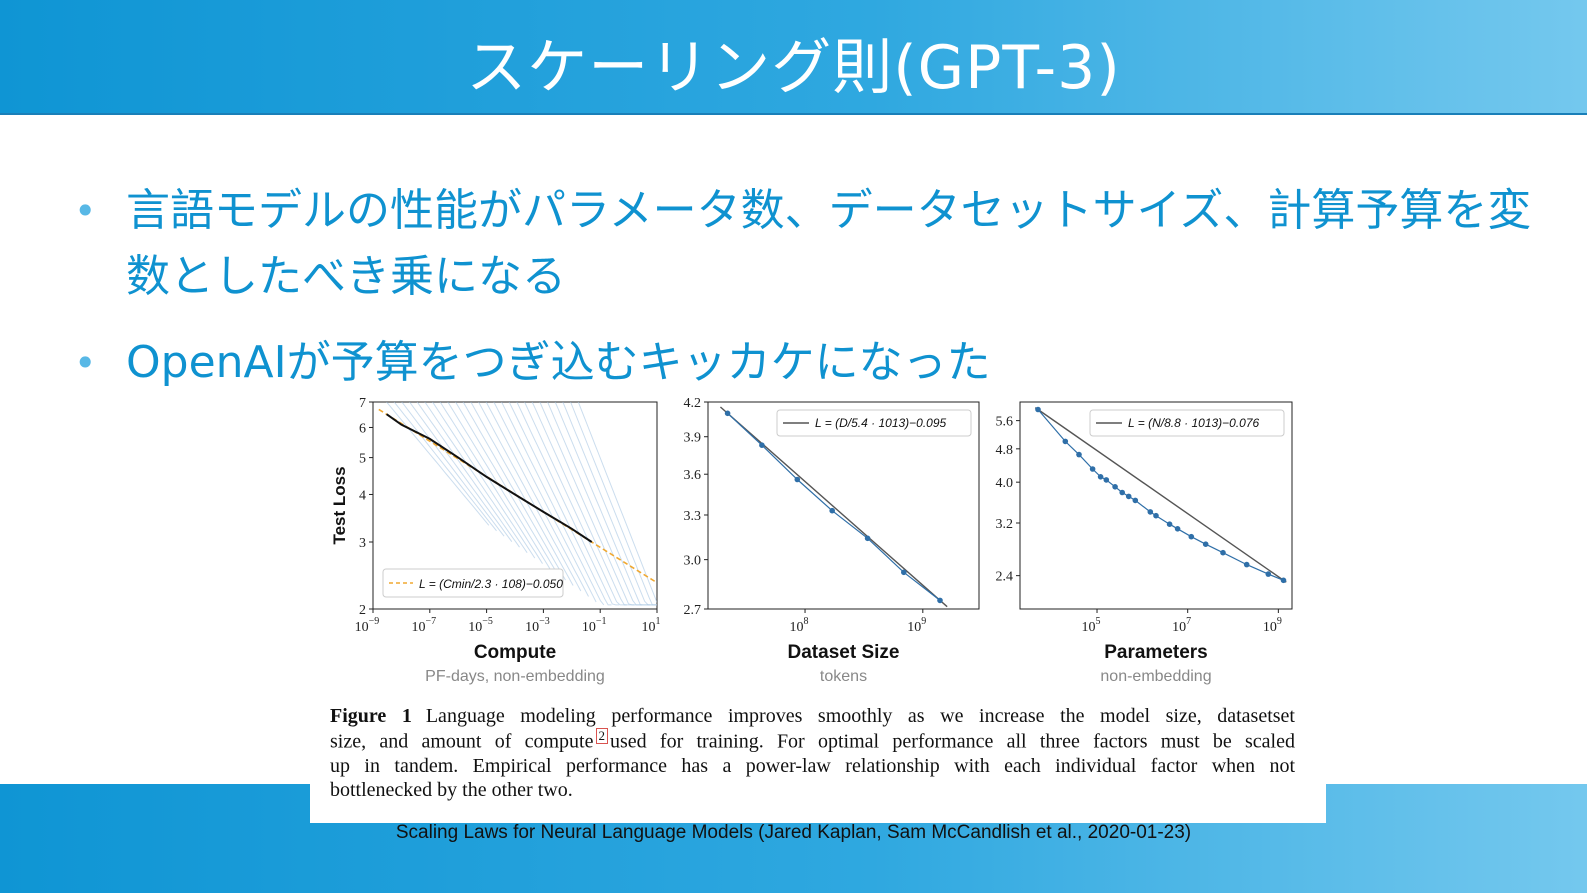 This screenshot has width=1587, height=893. I want to click on caption-line: bottlenecked by the other two., so click(451, 789).